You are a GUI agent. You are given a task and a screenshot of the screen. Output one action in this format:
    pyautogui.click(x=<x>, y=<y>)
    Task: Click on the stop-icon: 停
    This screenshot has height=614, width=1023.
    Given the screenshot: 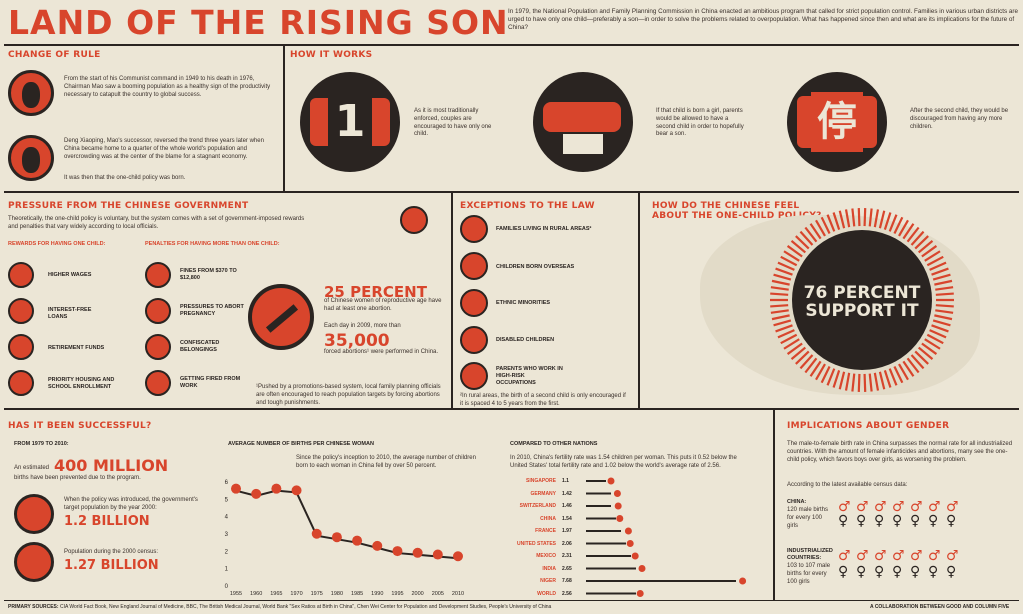 What is the action you would take?
    pyautogui.click(x=837, y=122)
    